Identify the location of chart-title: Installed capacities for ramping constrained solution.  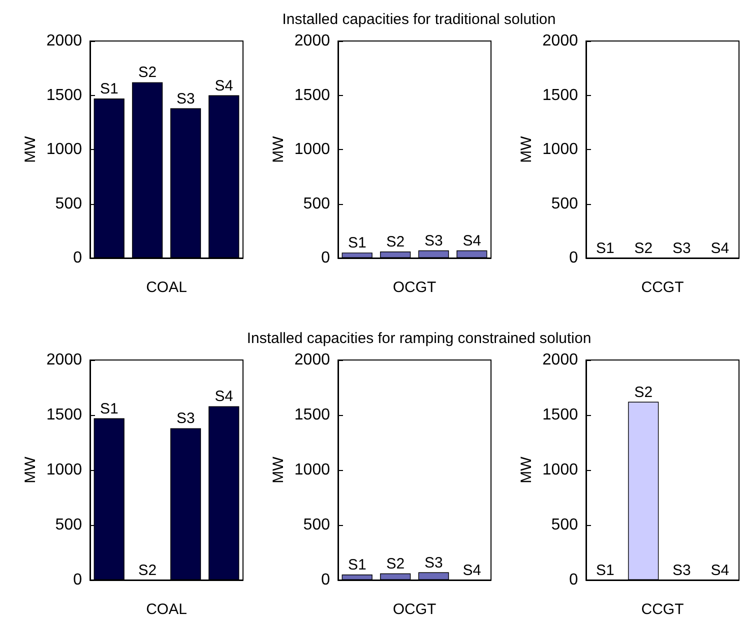
(419, 338).